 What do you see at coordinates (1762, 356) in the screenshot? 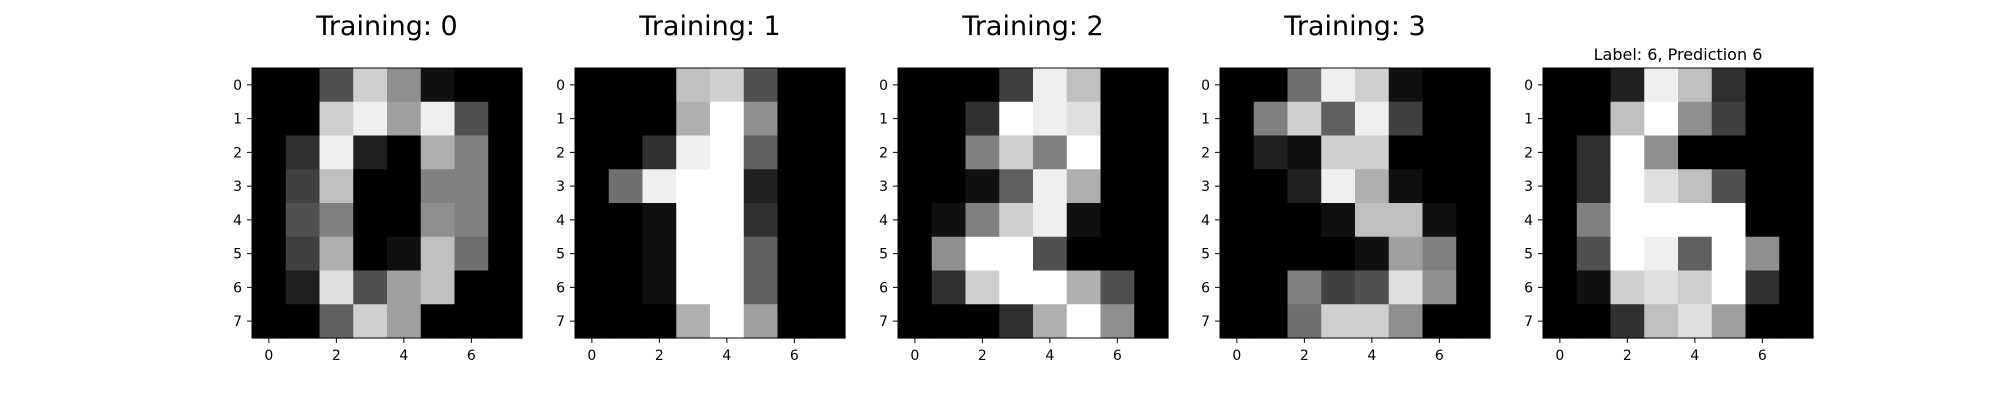
I see `x-tick-label: 6` at bounding box center [1762, 356].